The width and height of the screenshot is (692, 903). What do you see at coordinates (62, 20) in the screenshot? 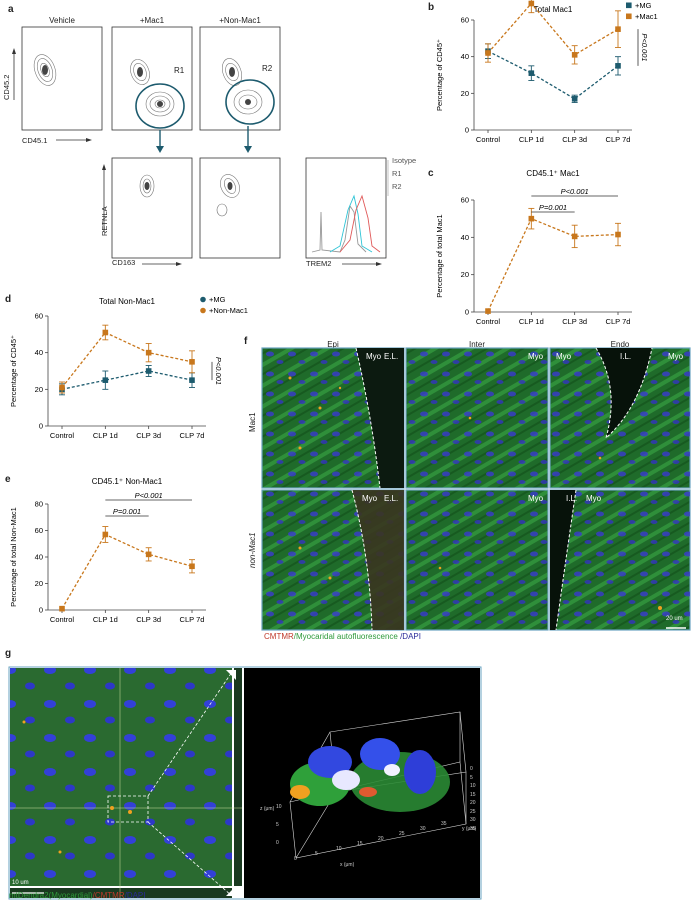
I see `flow-title-vehicle: Vehicle` at bounding box center [62, 20].